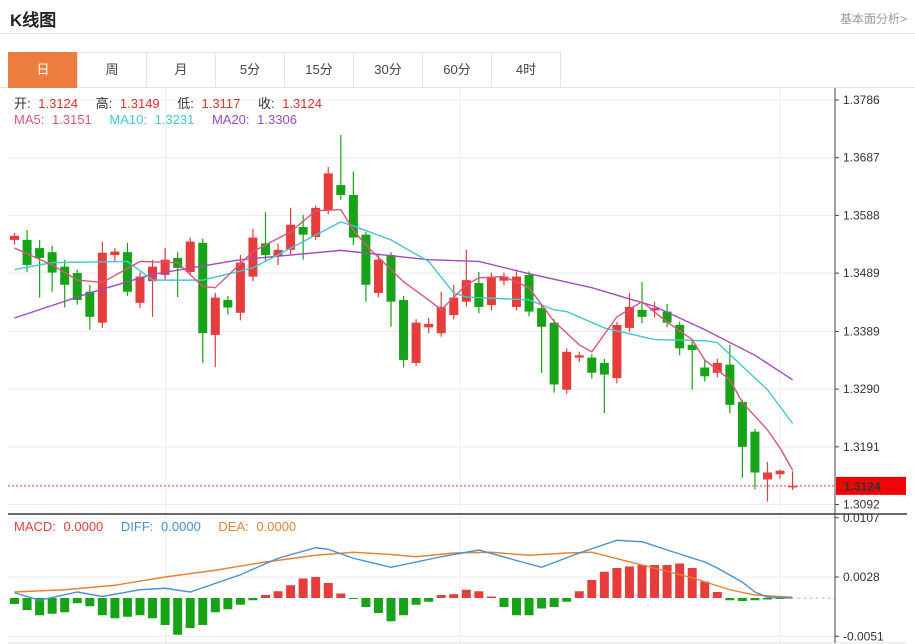 The height and width of the screenshot is (644, 915). What do you see at coordinates (863, 636) in the screenshot?
I see `macd-tick-label: -0.0051` at bounding box center [863, 636].